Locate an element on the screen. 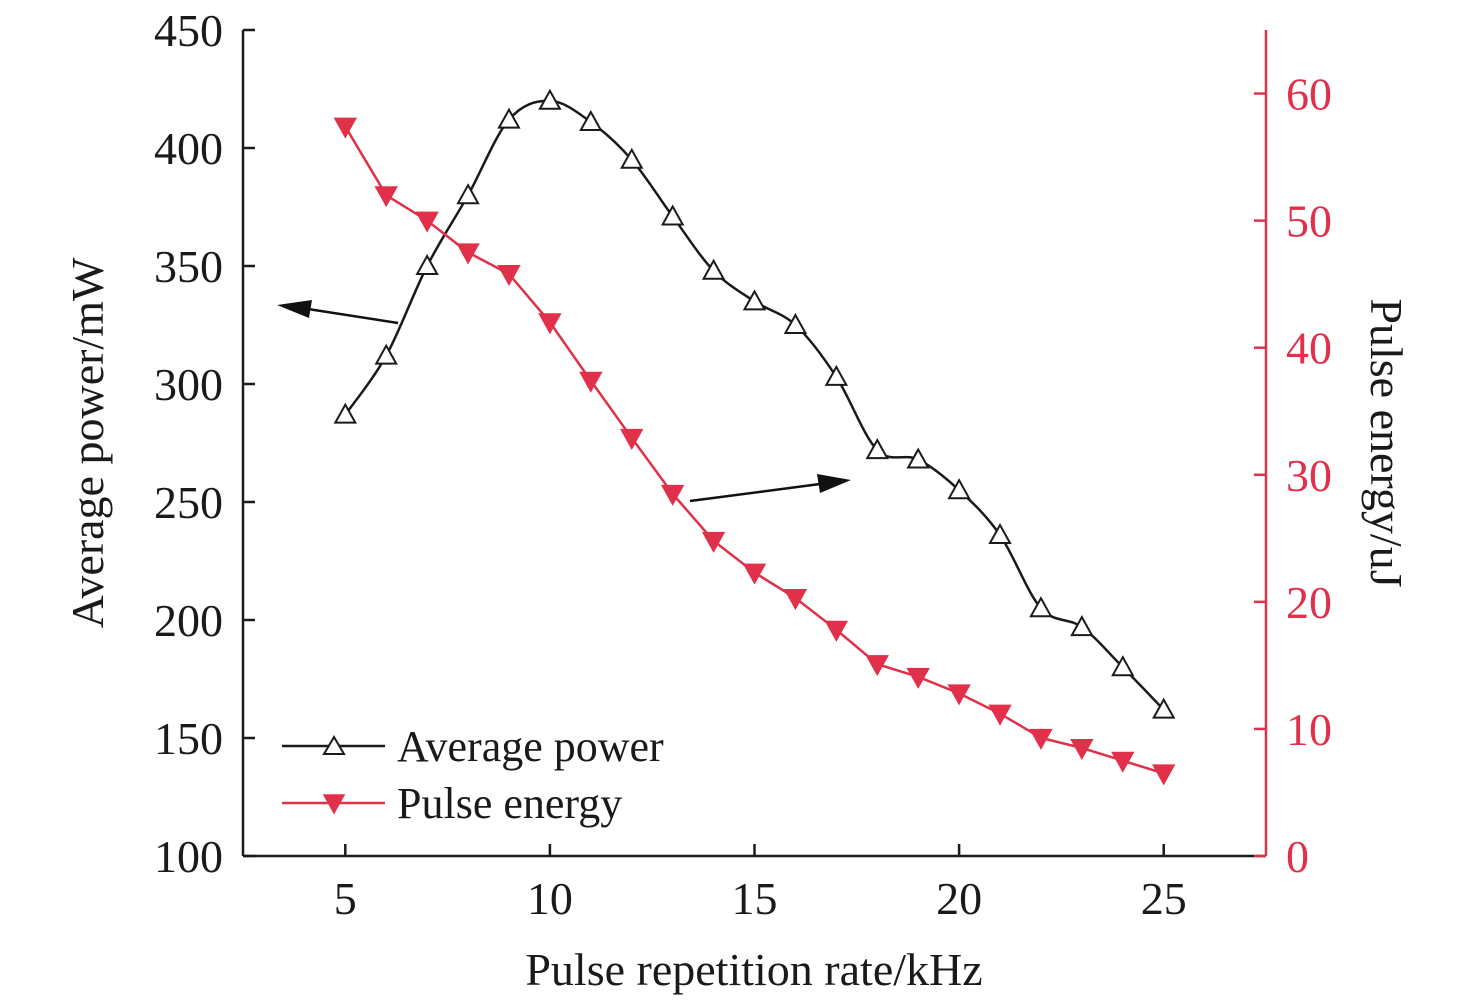  right-axis-label: Pulse energy/uJ is located at coordinates (1386, 442).